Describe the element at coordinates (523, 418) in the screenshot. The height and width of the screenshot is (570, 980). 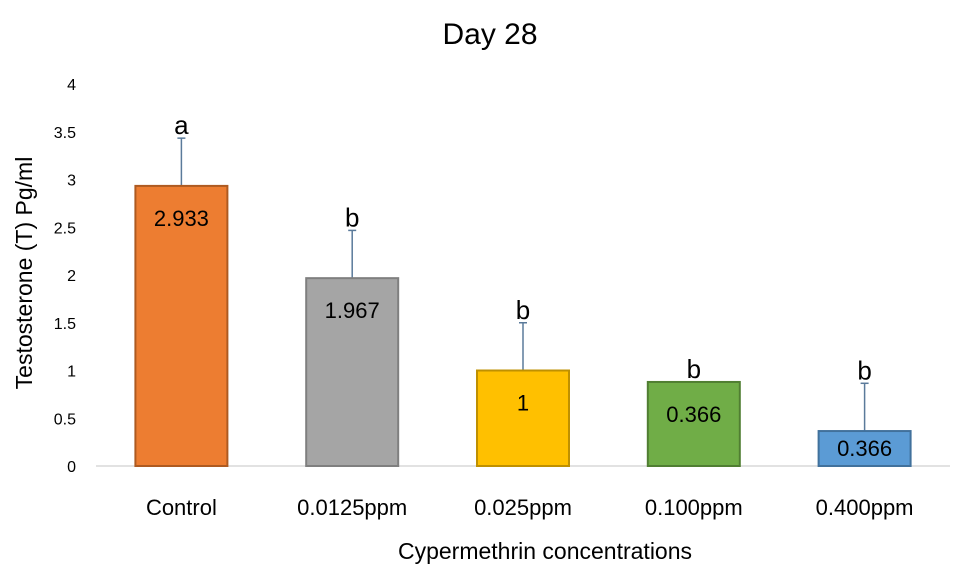
I see `bar-0-025ppm` at that location.